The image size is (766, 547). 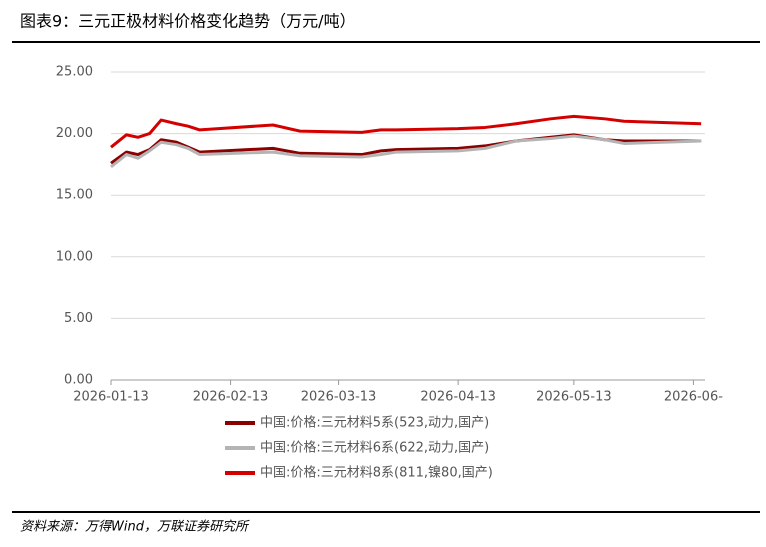 What do you see at coordinates (339, 397) in the screenshot?
I see `x-tick-label: 2026-03-13` at bounding box center [339, 397].